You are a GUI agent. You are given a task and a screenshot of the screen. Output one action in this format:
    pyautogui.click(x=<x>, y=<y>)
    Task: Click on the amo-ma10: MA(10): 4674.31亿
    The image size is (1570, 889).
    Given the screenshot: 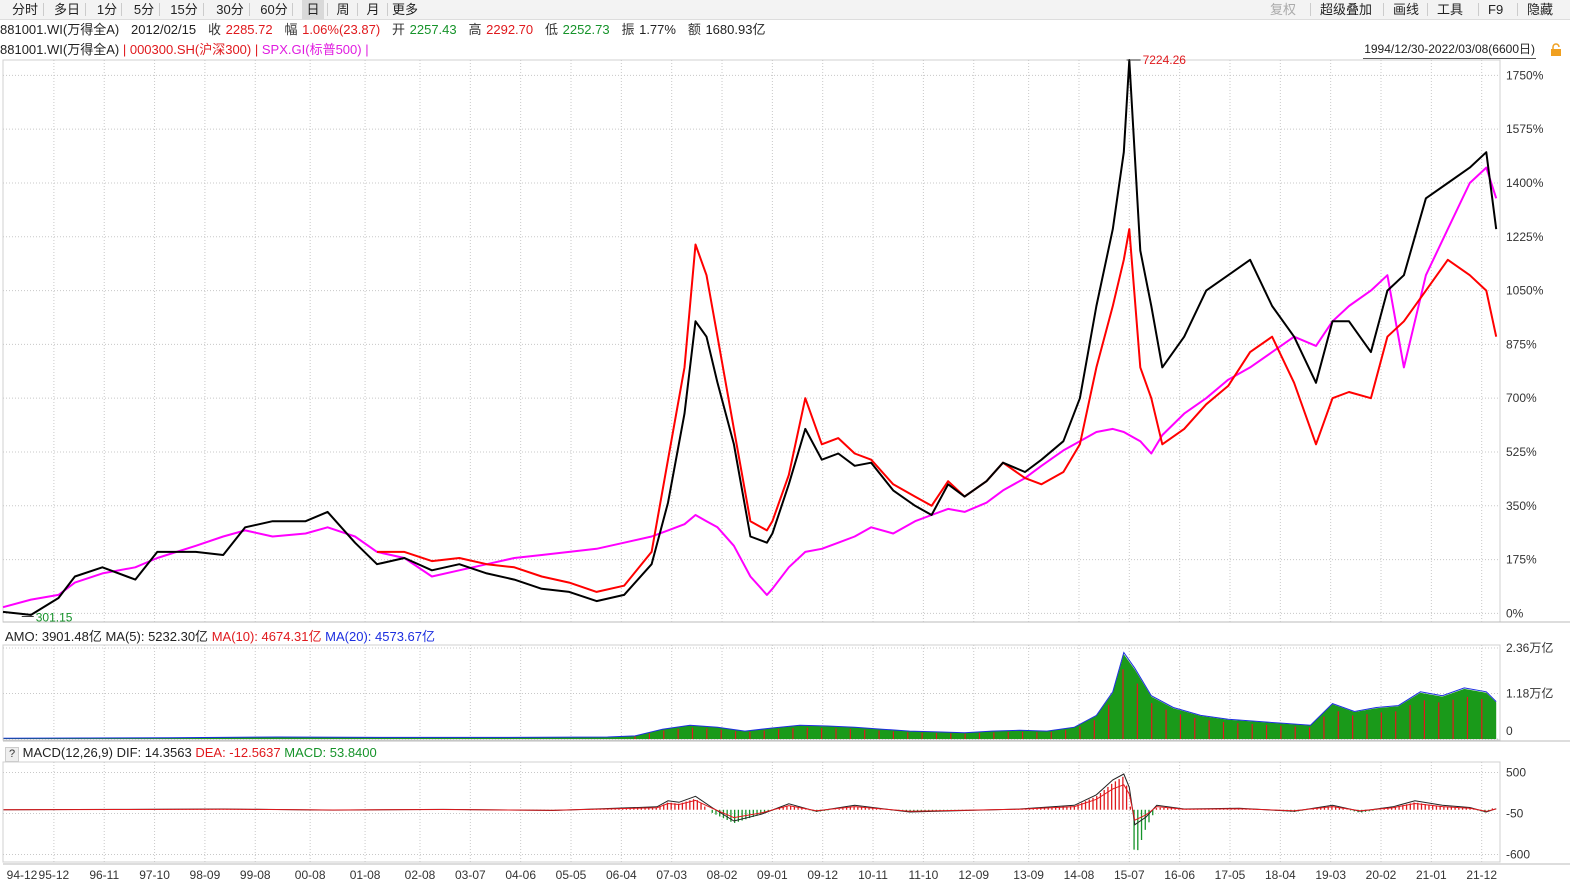 What is the action you would take?
    pyautogui.click(x=266, y=636)
    